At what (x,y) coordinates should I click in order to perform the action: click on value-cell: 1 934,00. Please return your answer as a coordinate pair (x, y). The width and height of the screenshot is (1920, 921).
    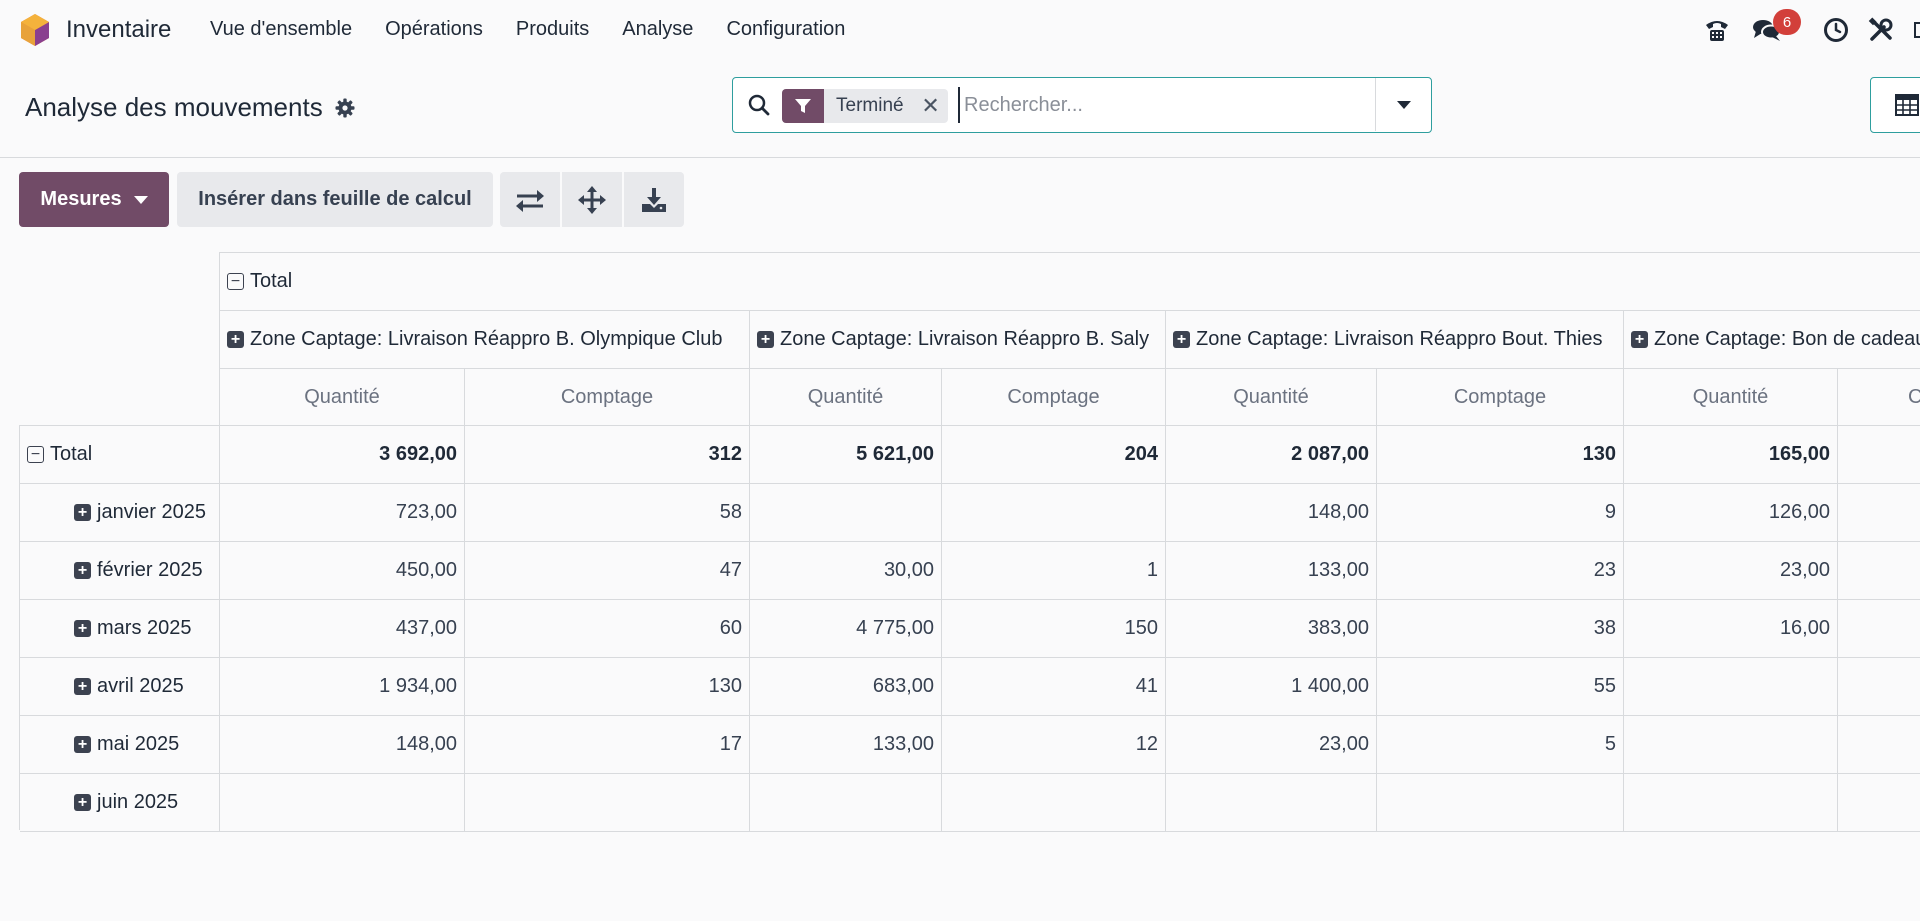
    Looking at the image, I should click on (342, 687).